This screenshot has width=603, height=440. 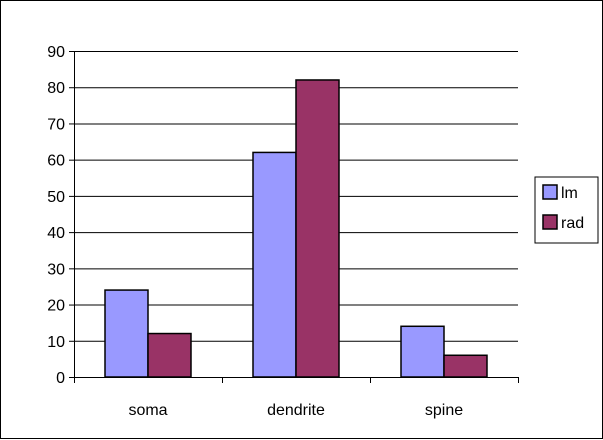 What do you see at coordinates (56, 215) in the screenshot?
I see `y-tick-labels: 0 10 20 30 40 50 60 70 80 90` at bounding box center [56, 215].